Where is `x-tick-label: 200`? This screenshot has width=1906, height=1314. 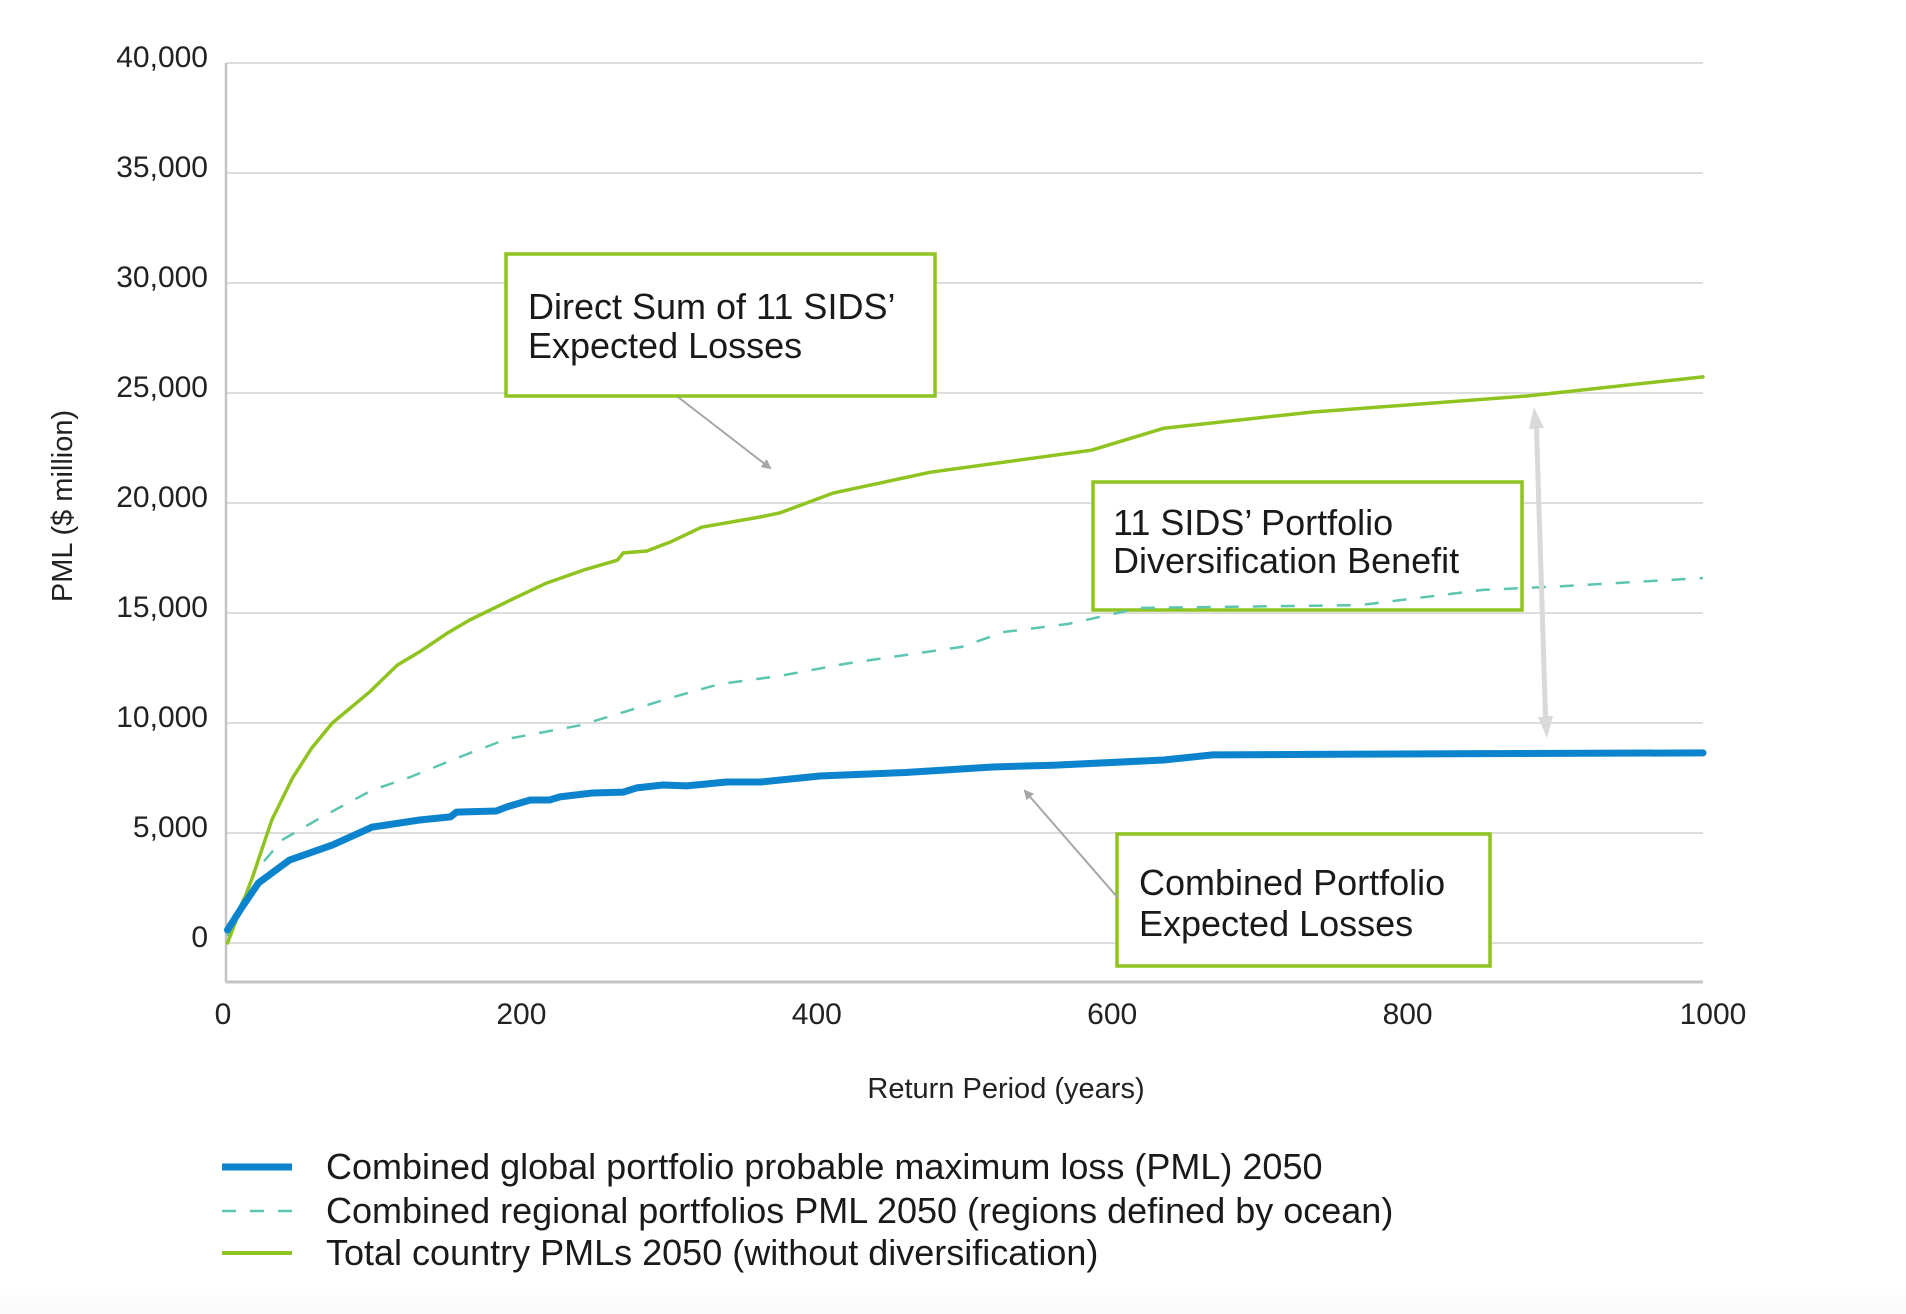 x-tick-label: 200 is located at coordinates (521, 1014).